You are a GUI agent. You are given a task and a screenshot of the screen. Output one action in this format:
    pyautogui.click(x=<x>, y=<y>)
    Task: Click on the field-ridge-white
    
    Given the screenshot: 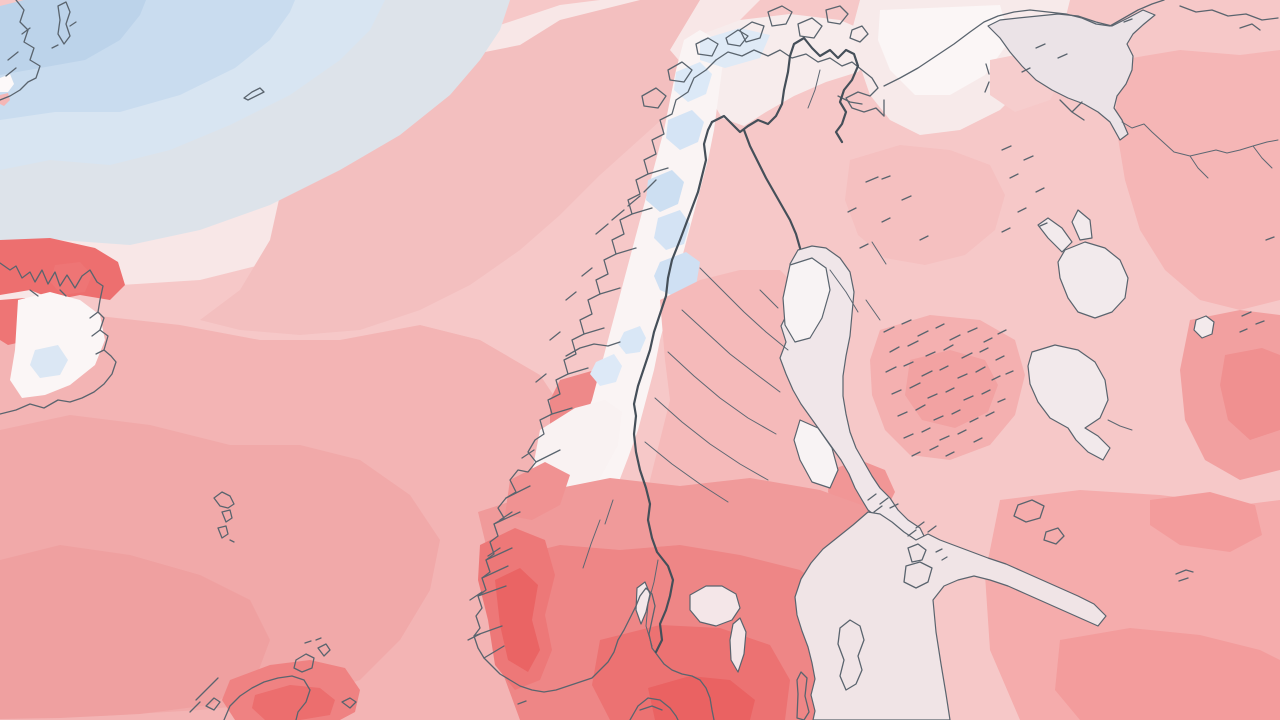 What is the action you would take?
    pyautogui.click(x=632, y=285)
    